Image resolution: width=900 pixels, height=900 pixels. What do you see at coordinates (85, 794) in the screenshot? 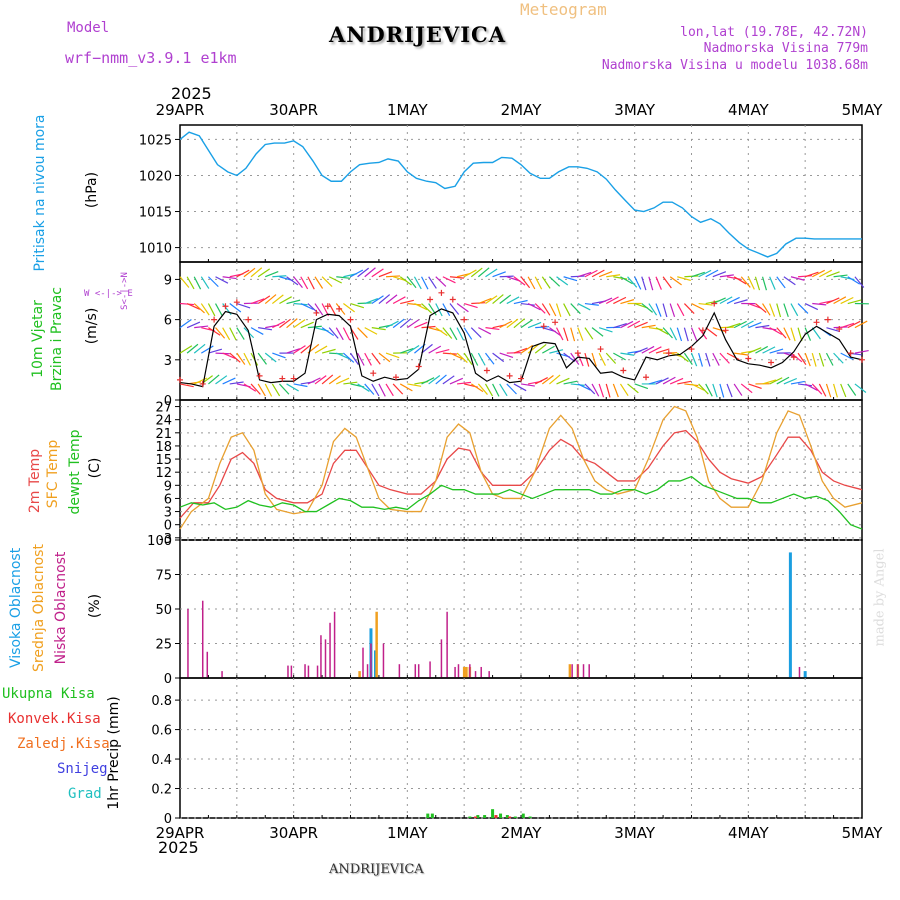
I see `precip-legend-hail: Grad` at bounding box center [85, 794].